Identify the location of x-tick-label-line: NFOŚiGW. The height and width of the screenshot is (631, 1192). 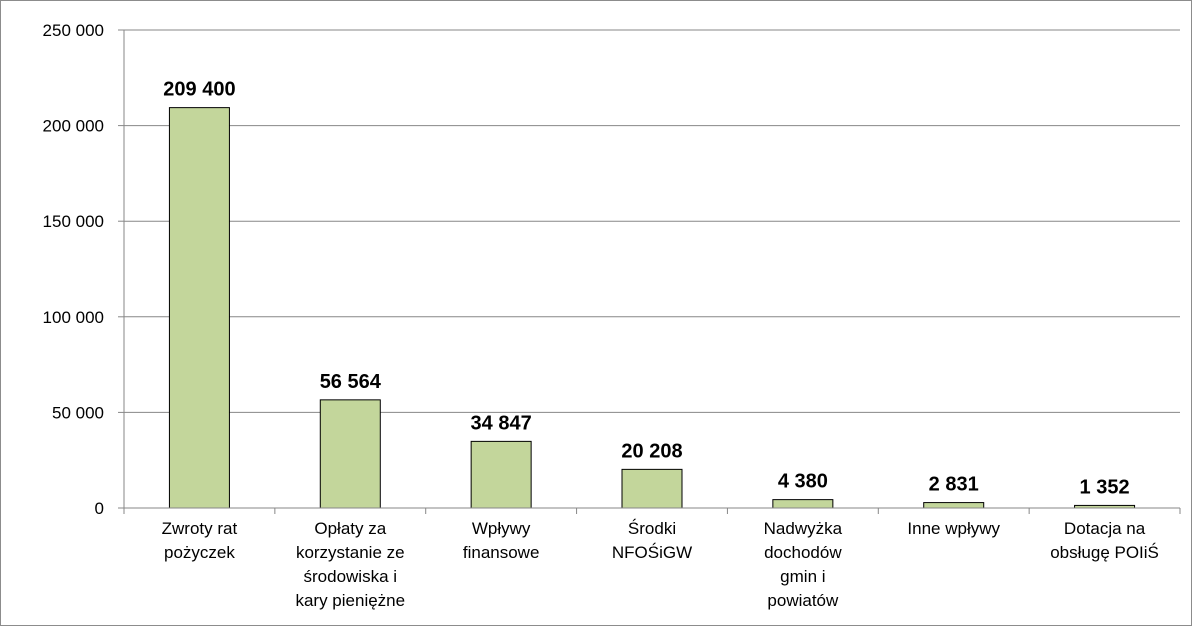
(652, 552).